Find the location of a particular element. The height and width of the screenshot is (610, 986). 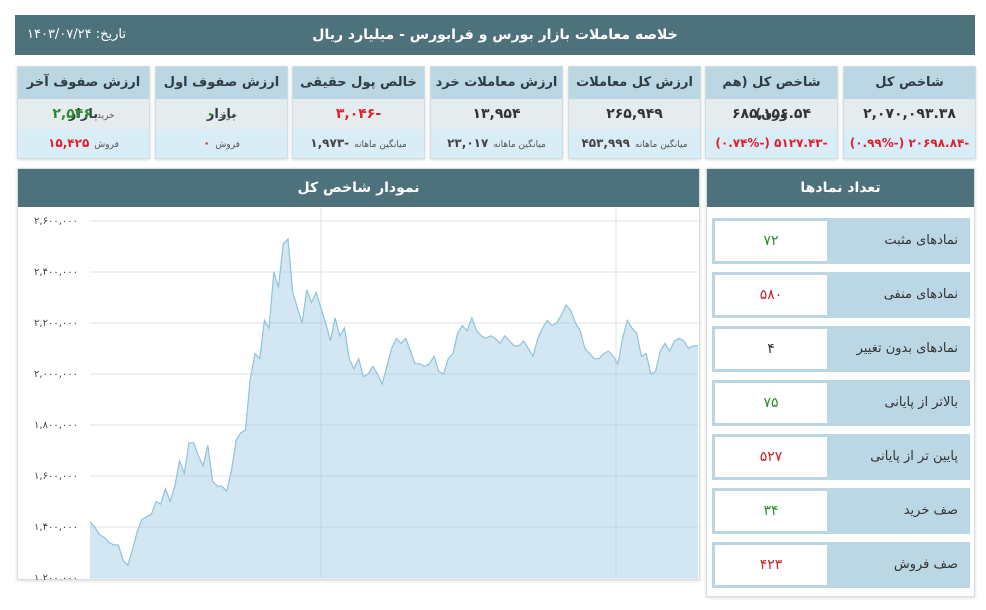

stat-card: خالص پول حقیقی -۳,۰۴۶ میانگین ماهانه -۱,۹۷۳ is located at coordinates (358, 112).